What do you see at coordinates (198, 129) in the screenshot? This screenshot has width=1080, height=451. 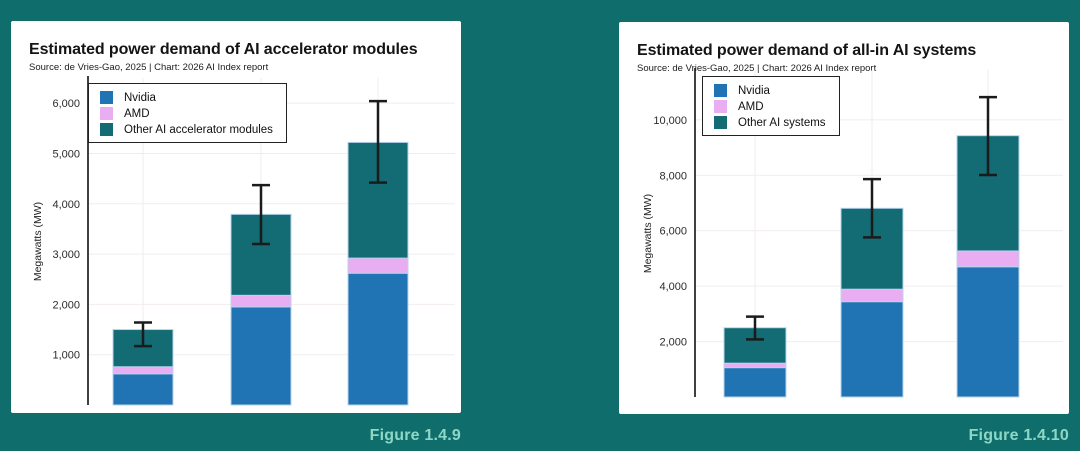 I see `legend-label: Other AI accelerator modules` at bounding box center [198, 129].